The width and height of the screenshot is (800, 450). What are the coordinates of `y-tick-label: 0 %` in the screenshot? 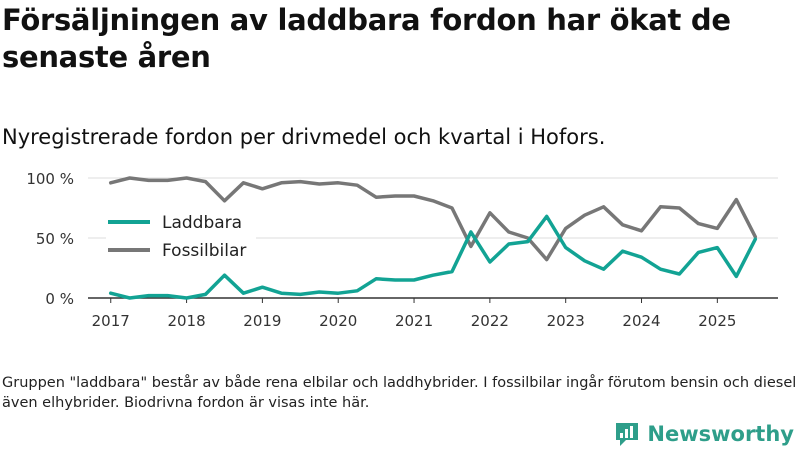 It's located at (59, 299).